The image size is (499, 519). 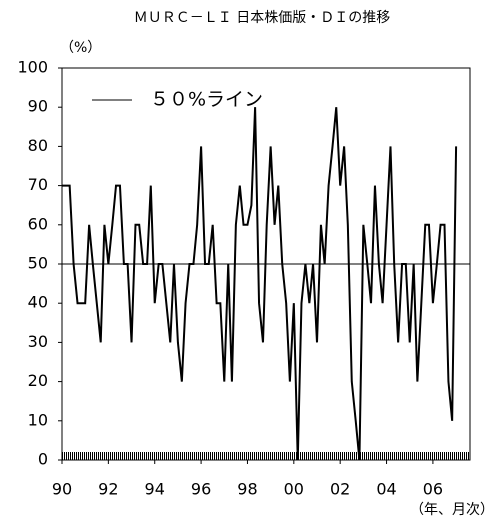 I want to click on y-tick-label: 70, so click(x=38, y=184).